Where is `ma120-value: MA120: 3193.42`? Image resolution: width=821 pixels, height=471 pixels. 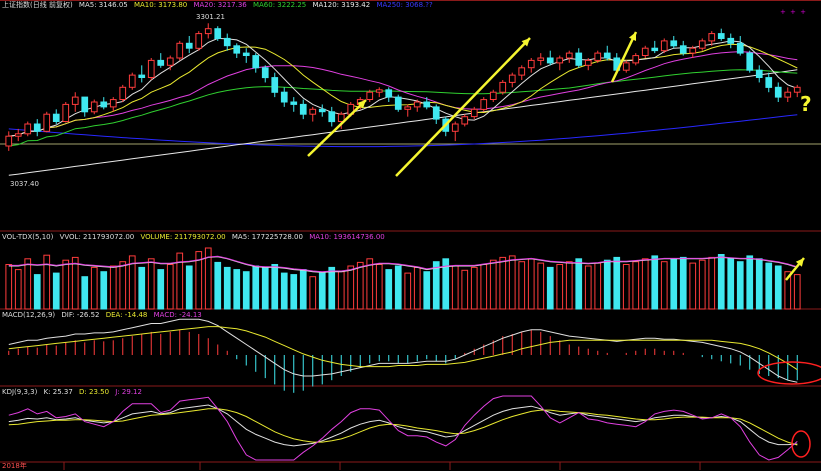
ma120-value: MA120: 3193.42 is located at coordinates (341, 5).